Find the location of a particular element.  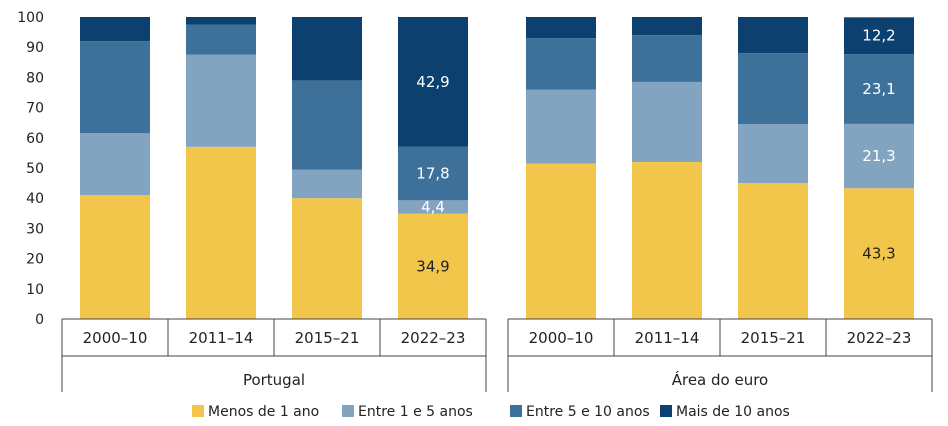

data-label: 34,9 is located at coordinates (432, 266).